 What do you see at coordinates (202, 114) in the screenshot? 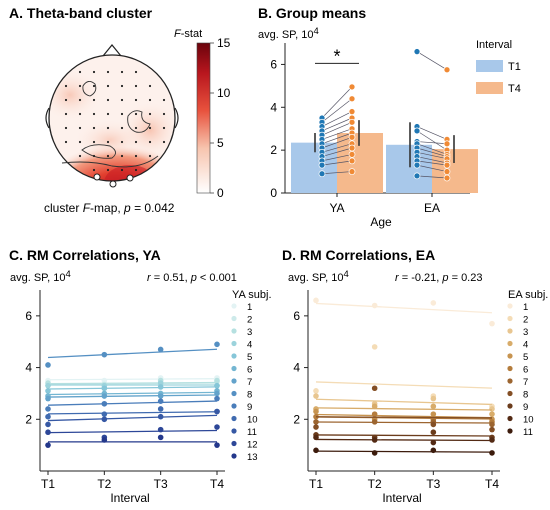
I see `colorbar: F-stat 15 10 5 0` at bounding box center [202, 114].